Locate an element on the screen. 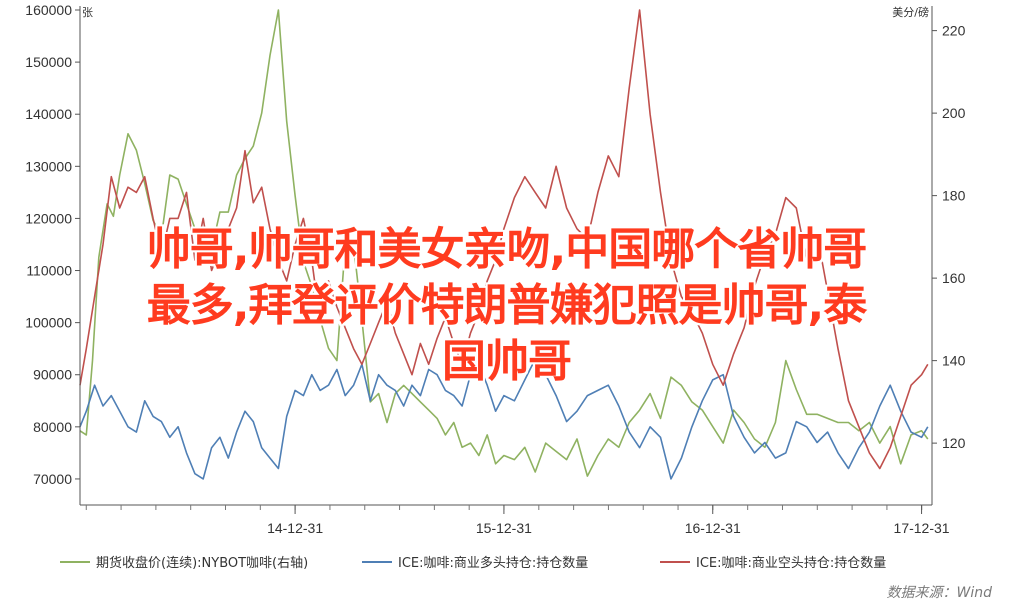 This screenshot has height=602, width=1013. data-source: 数据来源：Wind is located at coordinates (940, 593).